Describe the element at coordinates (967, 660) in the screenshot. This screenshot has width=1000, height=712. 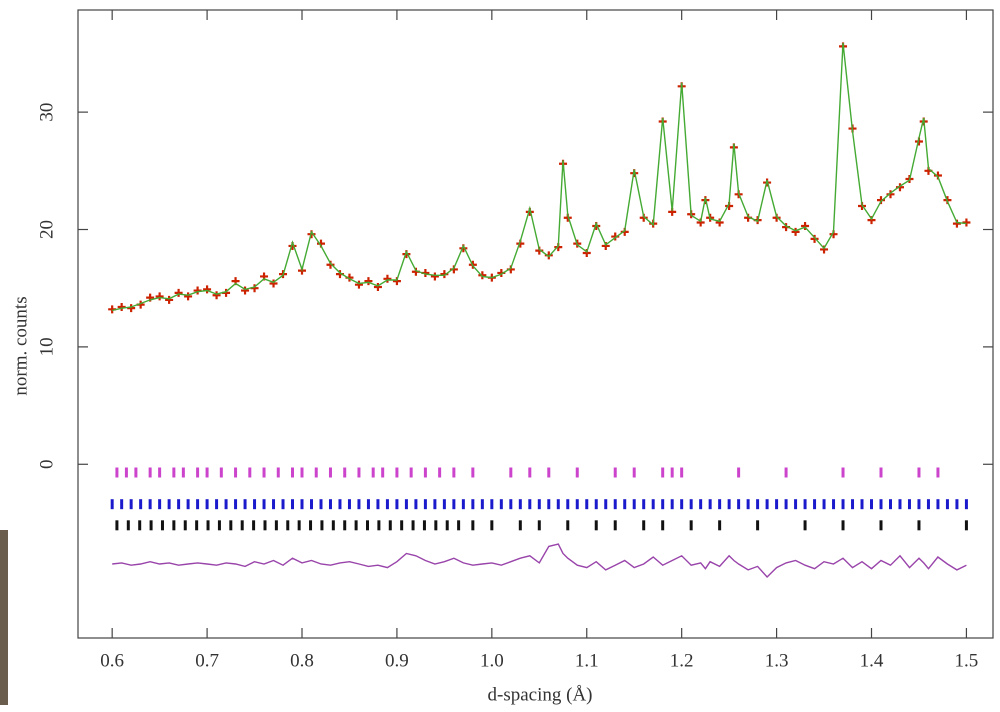
I see `x-tick-label: 1.5` at that location.